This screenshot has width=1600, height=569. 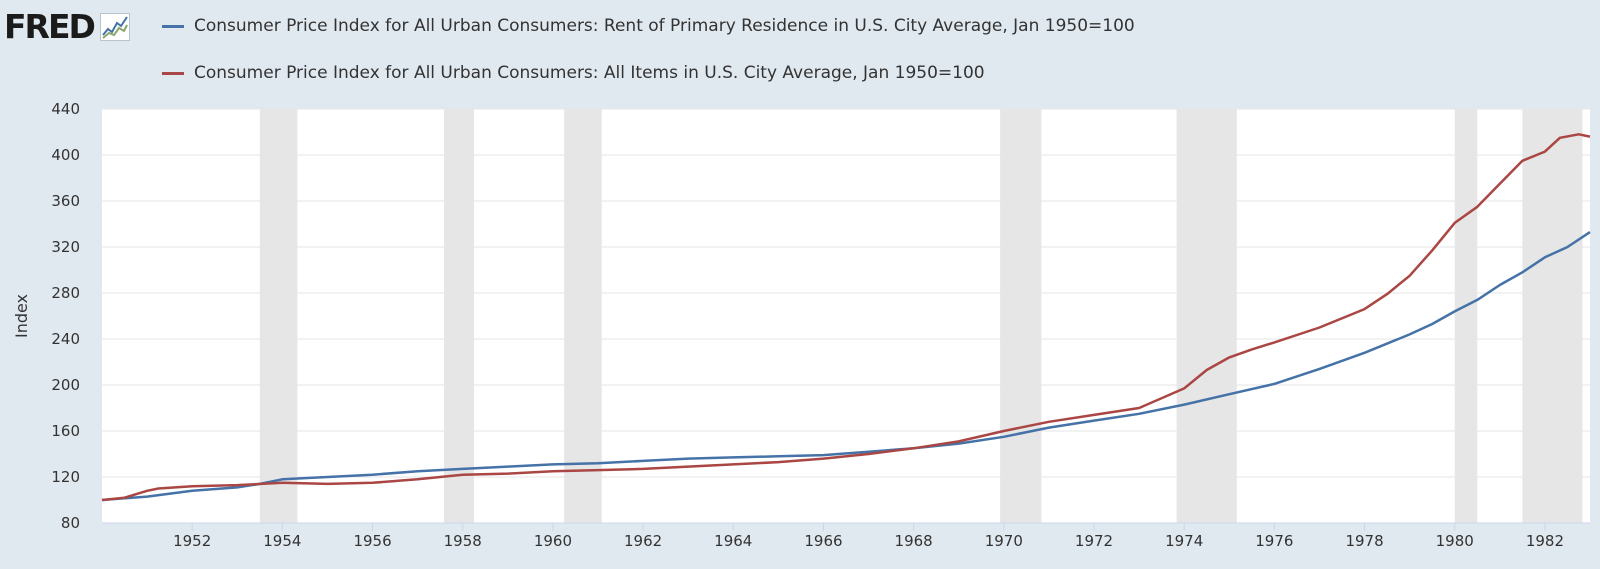 What do you see at coordinates (65, 109) in the screenshot?
I see `y-tick-label-440: 440` at bounding box center [65, 109].